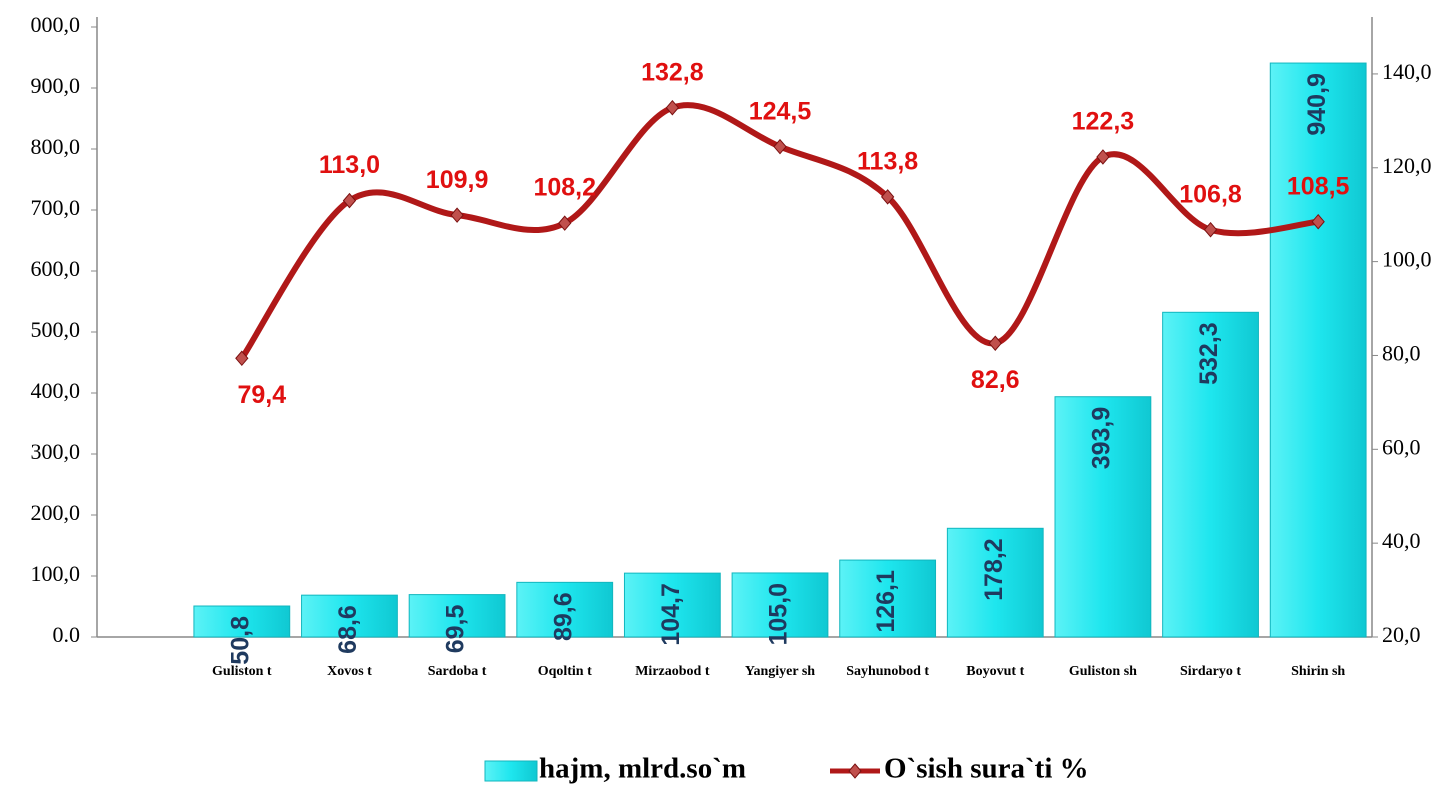 This screenshot has height=787, width=1449. I want to click on y-tick-label: 500,0, so click(56, 329).